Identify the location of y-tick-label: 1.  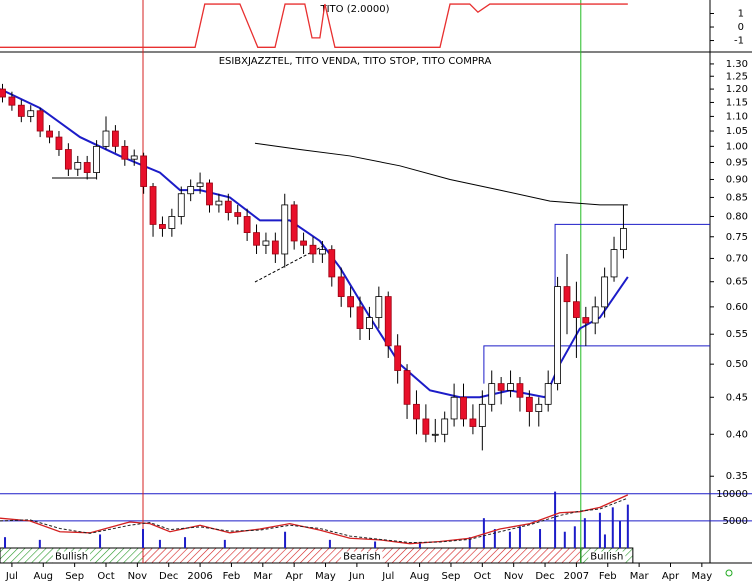
(741, 14).